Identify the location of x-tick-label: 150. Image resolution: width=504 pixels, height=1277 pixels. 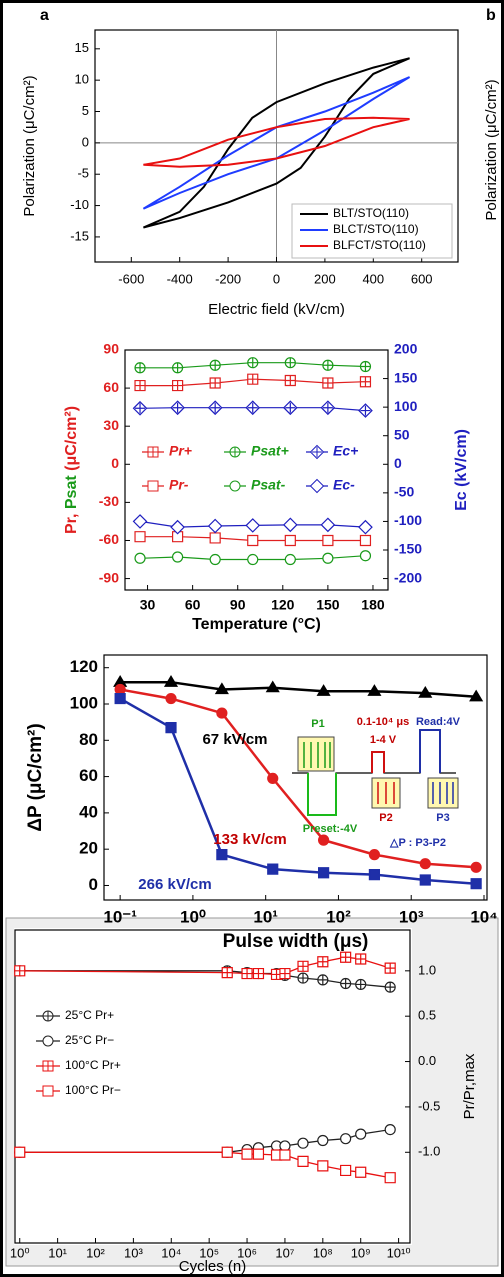
(328, 605).